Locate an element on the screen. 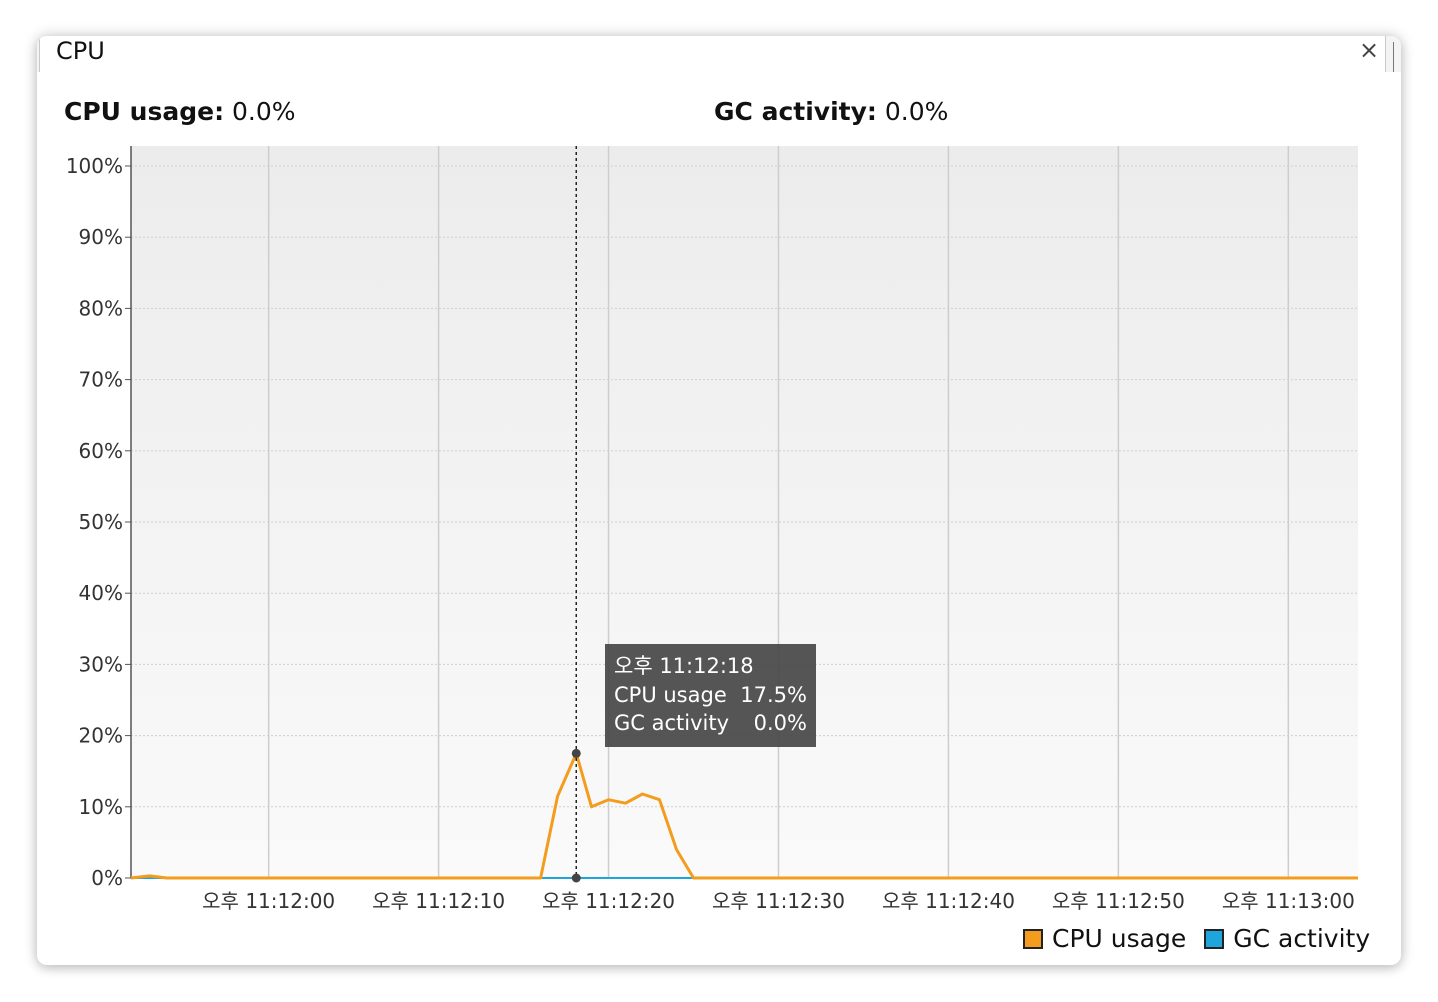 This screenshot has width=1438, height=1002. y-tick-label: 30% is located at coordinates (101, 664).